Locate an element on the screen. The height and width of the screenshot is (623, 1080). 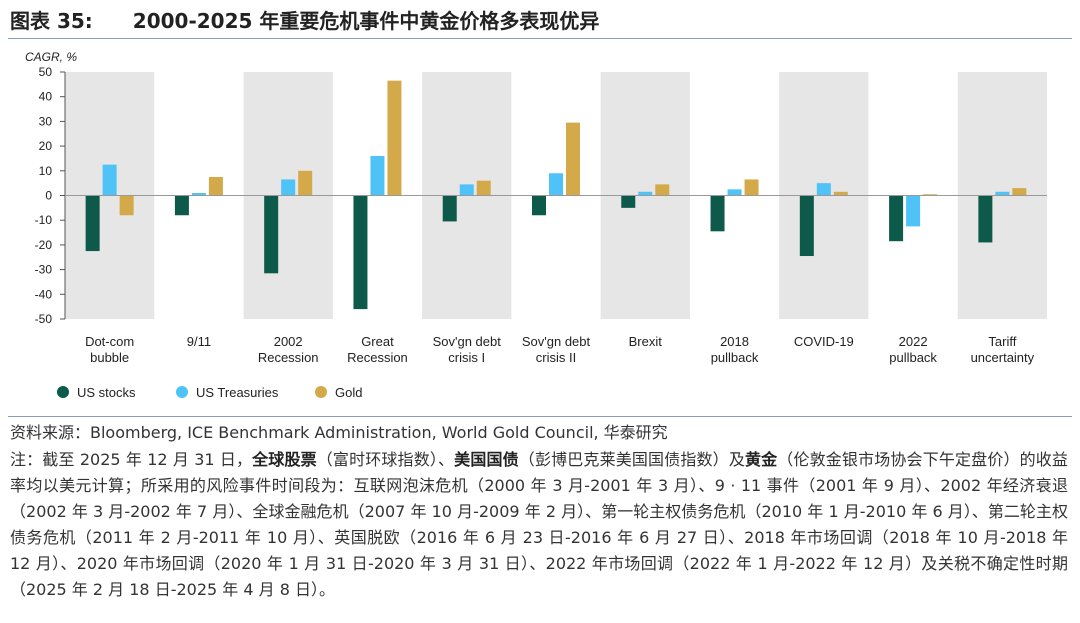
x-tick-label: 2002 is located at coordinates (288, 341).